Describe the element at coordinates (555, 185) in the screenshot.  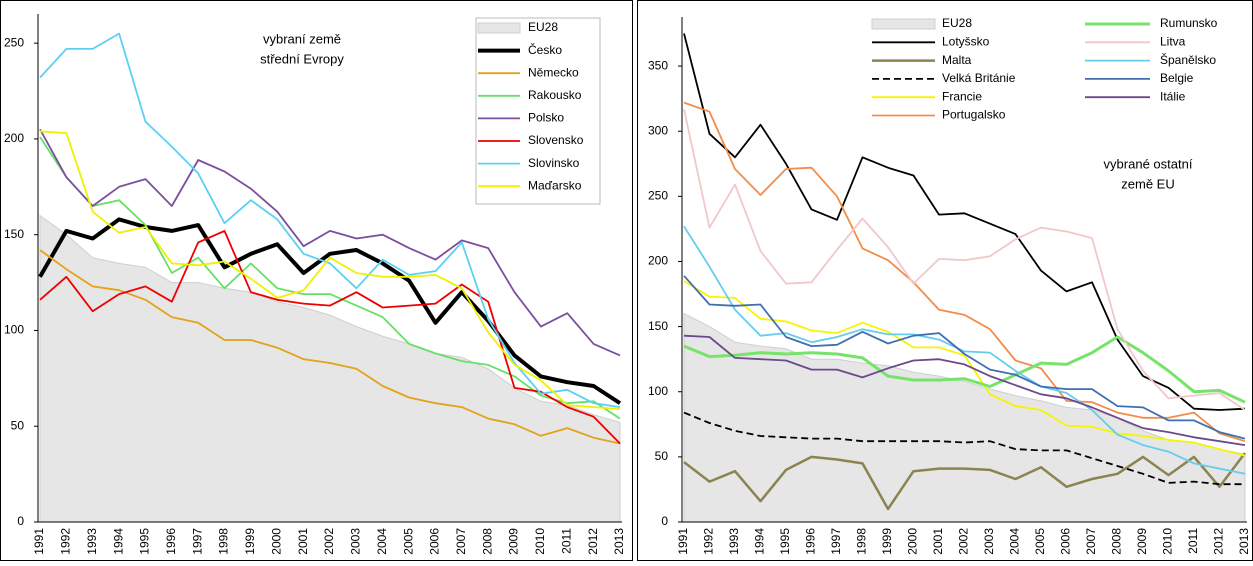
I see `legend-label: Maďarsko` at that location.